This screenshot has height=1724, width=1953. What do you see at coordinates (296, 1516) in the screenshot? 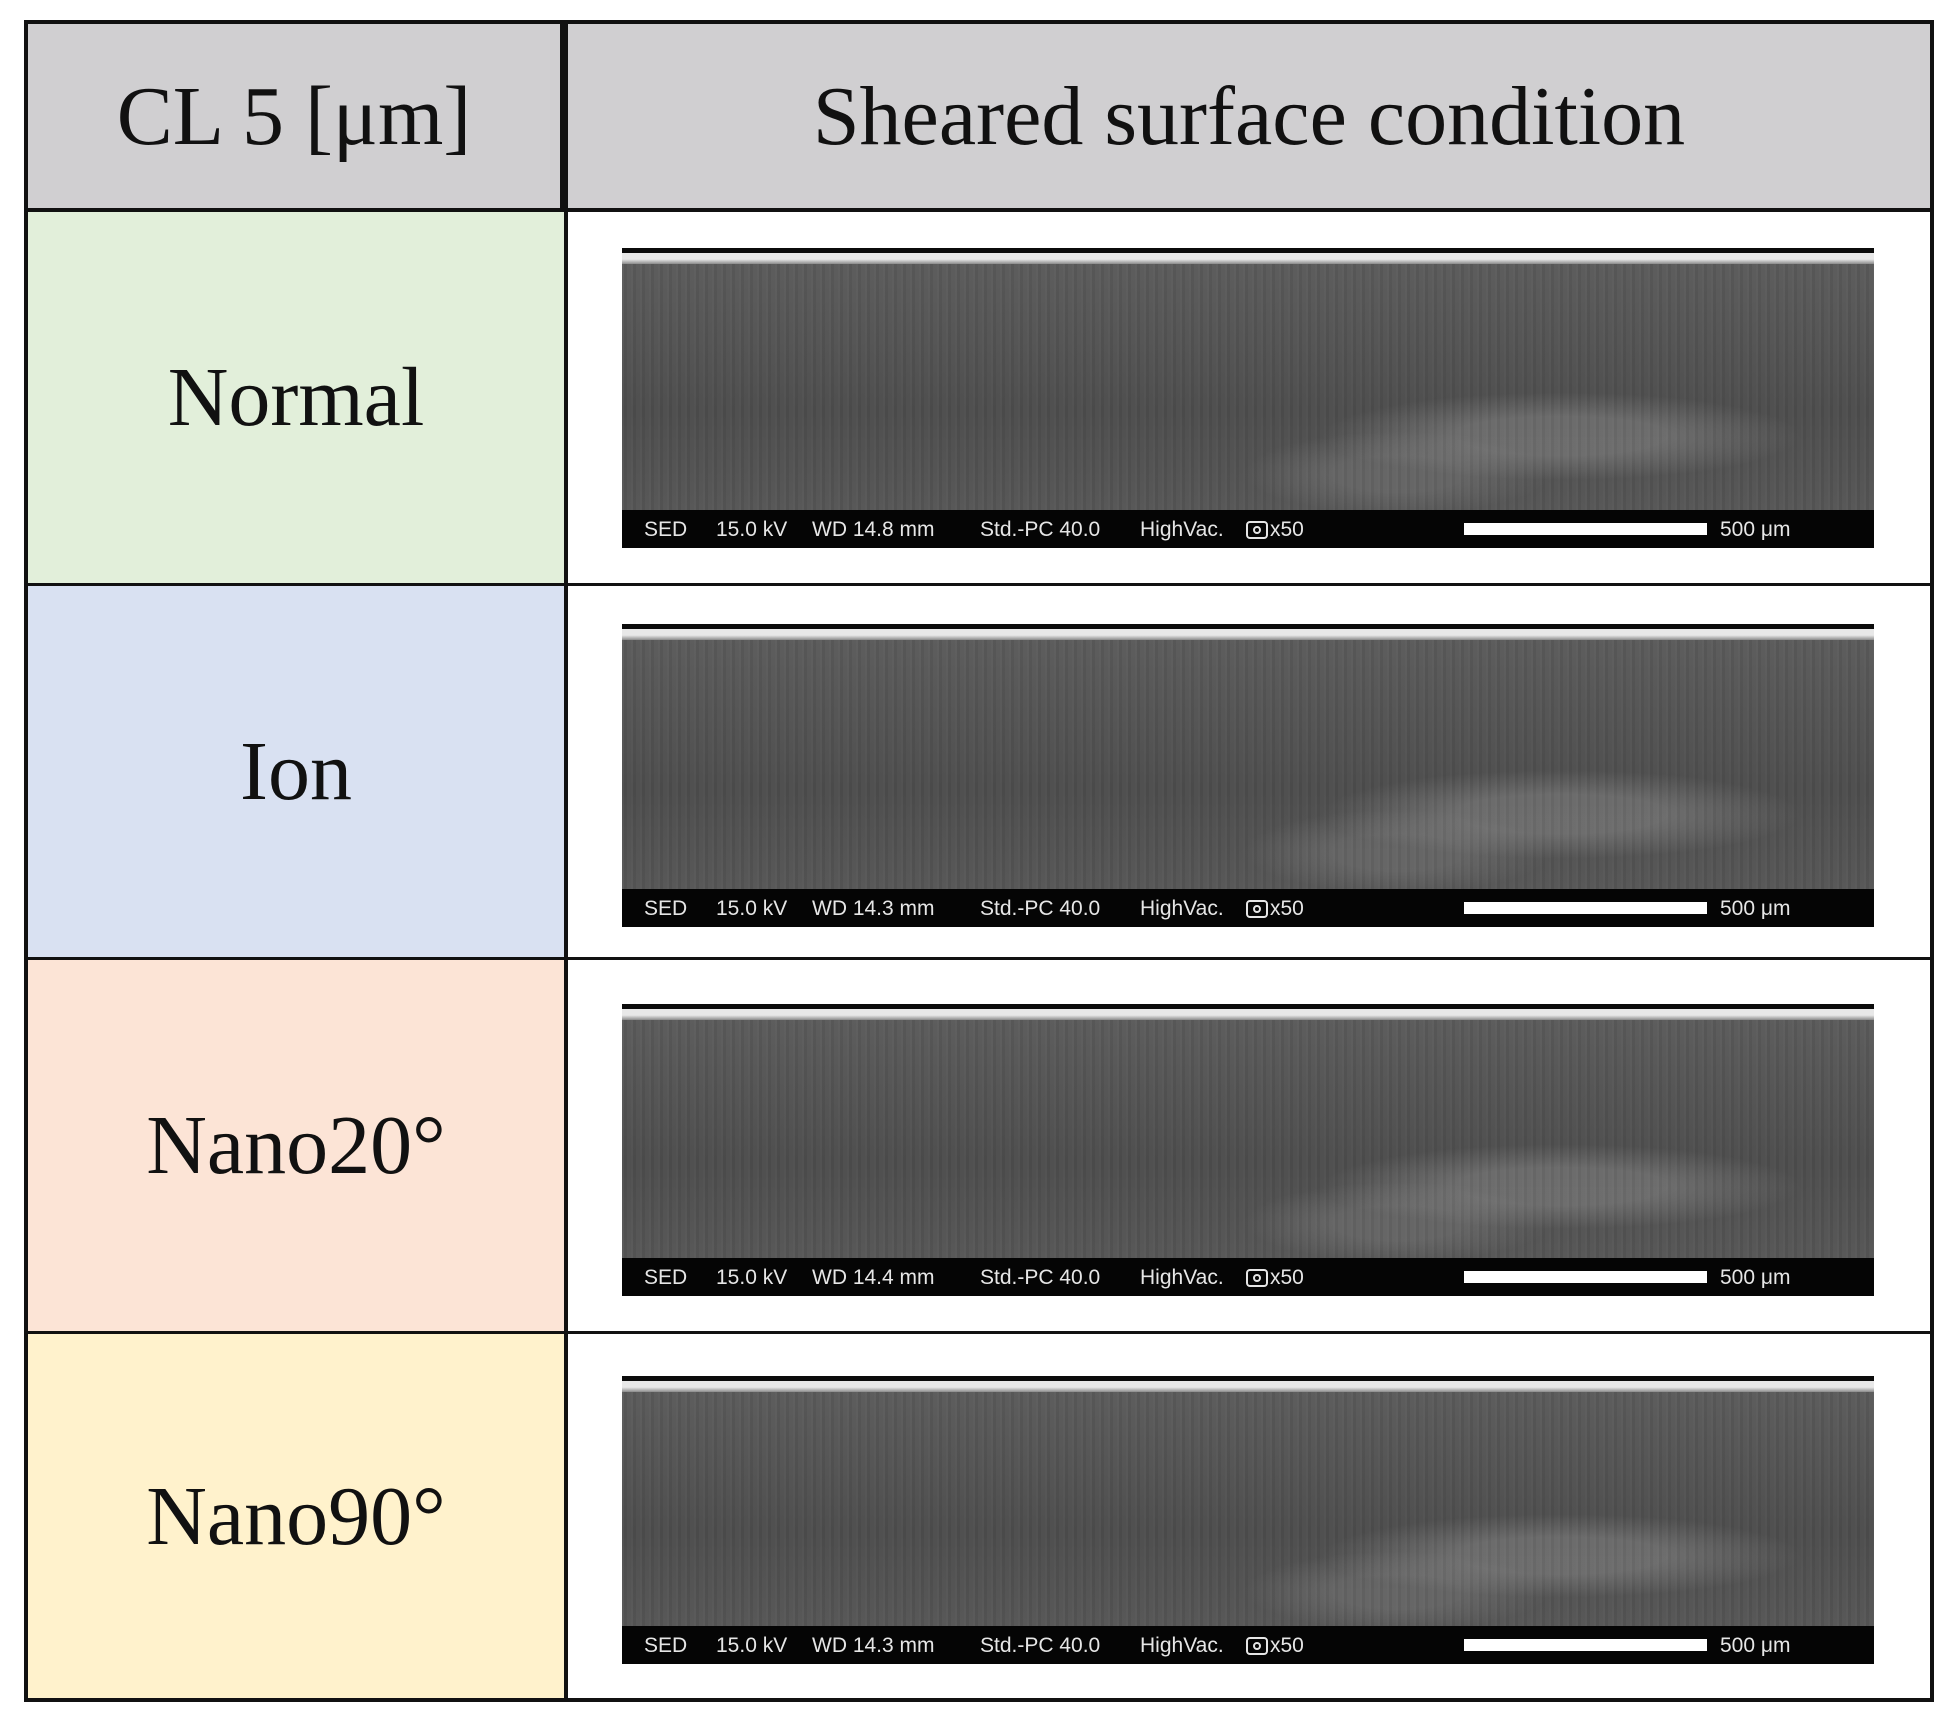
I see `row-label-nano90: Nano90°` at bounding box center [296, 1516].